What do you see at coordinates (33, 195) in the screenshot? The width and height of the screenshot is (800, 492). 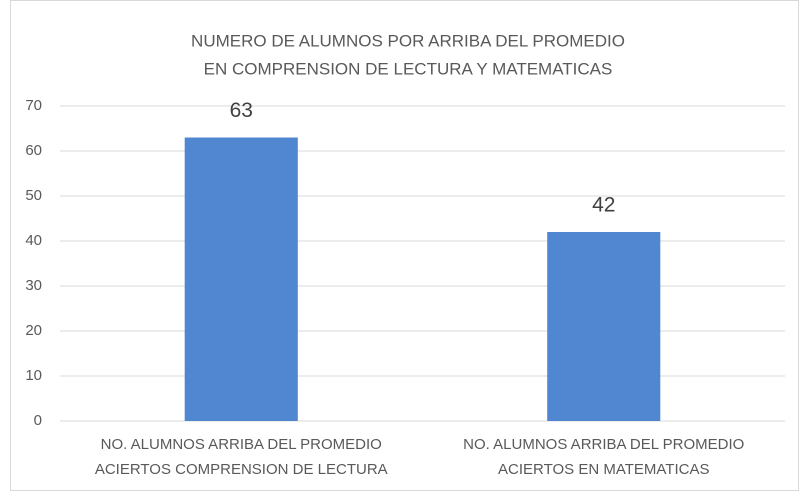 I see `y-tick-label: 50` at bounding box center [33, 195].